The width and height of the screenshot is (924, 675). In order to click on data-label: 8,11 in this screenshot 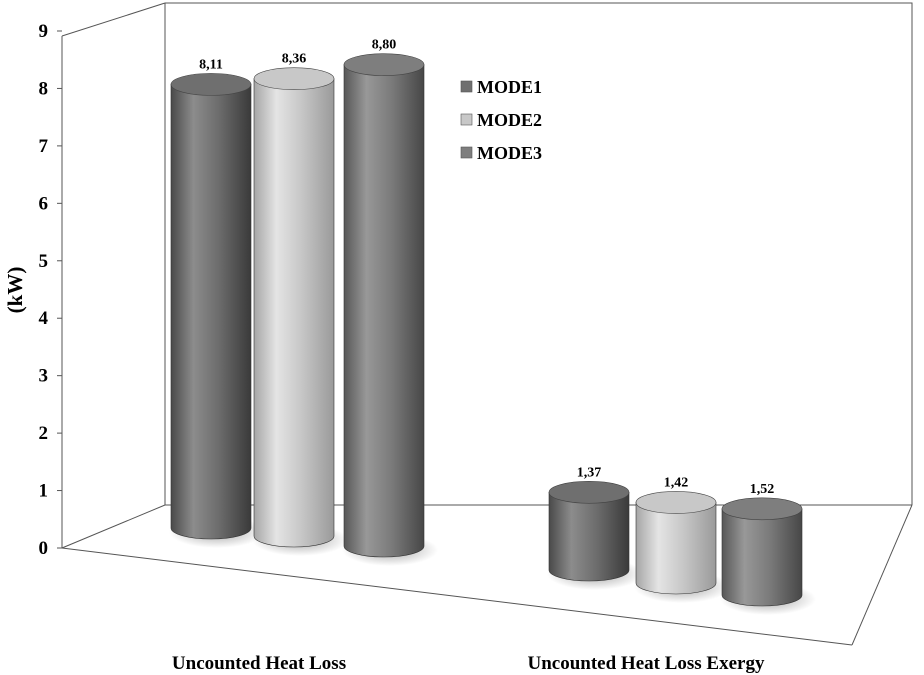, I will do `click(211, 64)`.